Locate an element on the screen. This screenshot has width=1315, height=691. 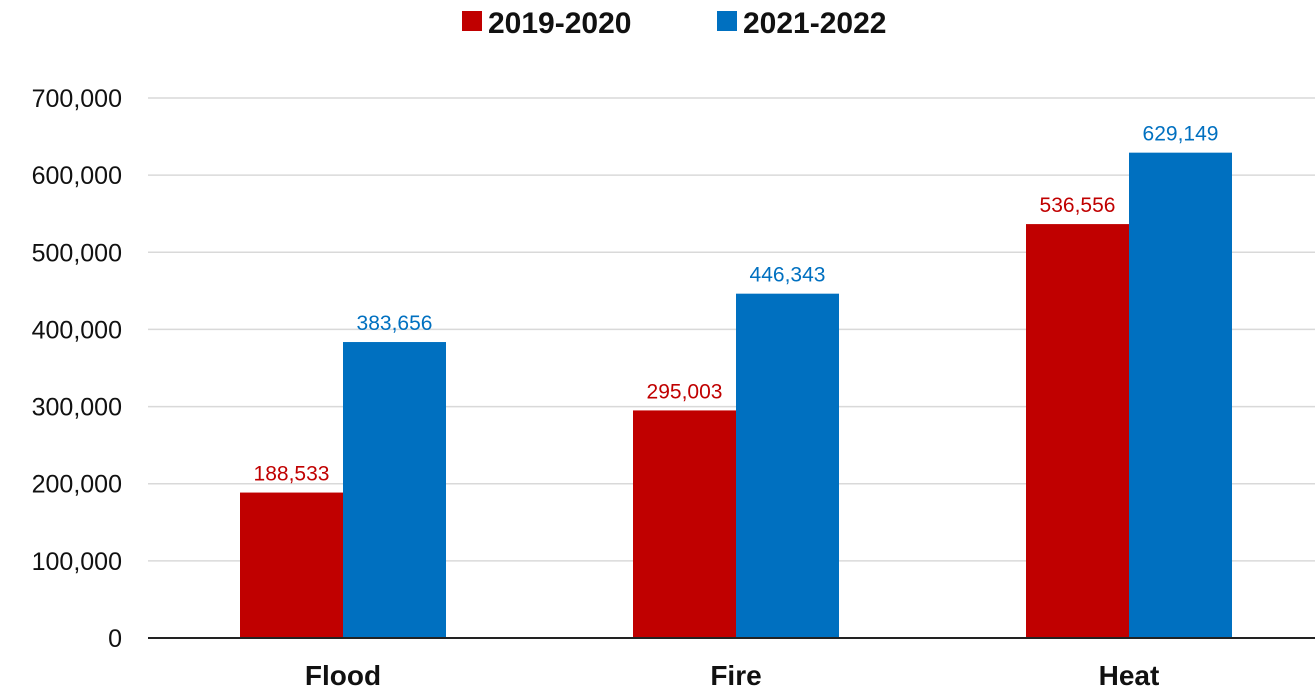
bar-flood-2019-2020 is located at coordinates (291, 565).